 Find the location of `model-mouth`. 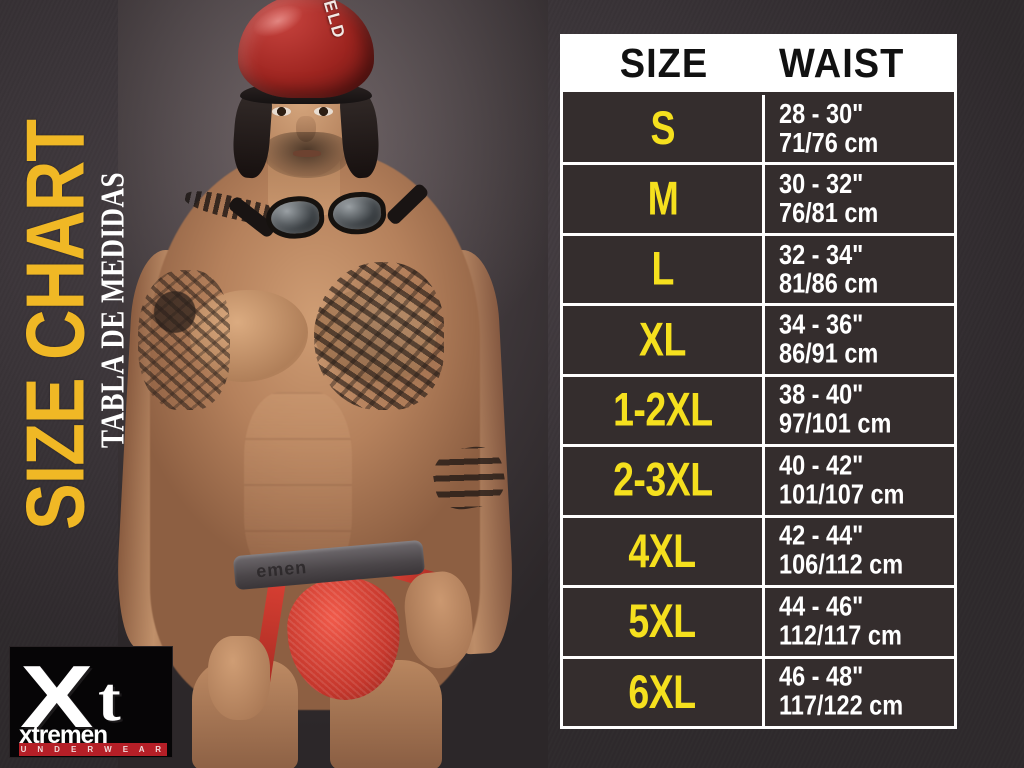

model-mouth is located at coordinates (307, 153).